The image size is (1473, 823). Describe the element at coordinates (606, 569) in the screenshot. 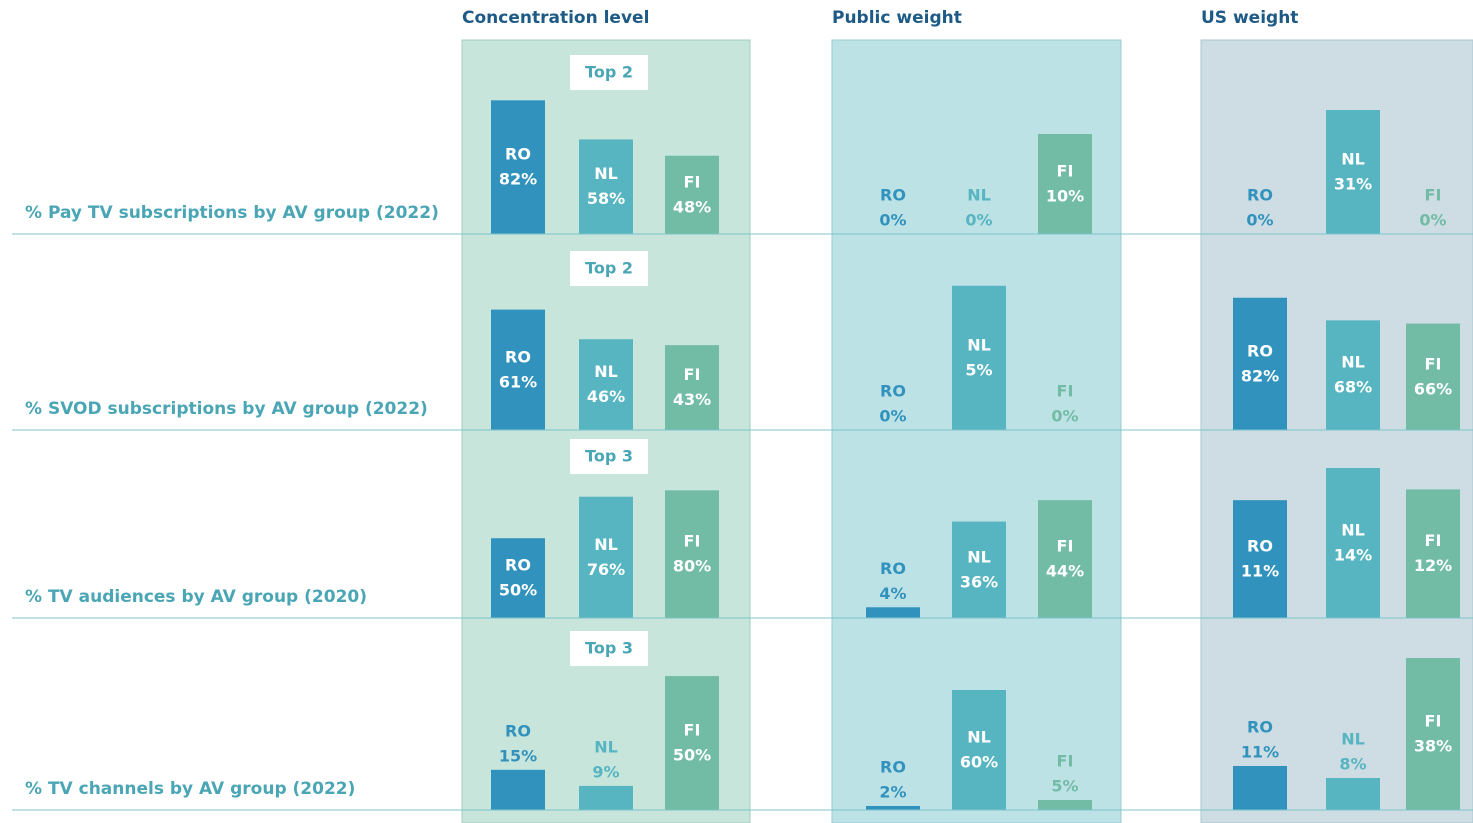

I see `bar-value: 76%` at that location.